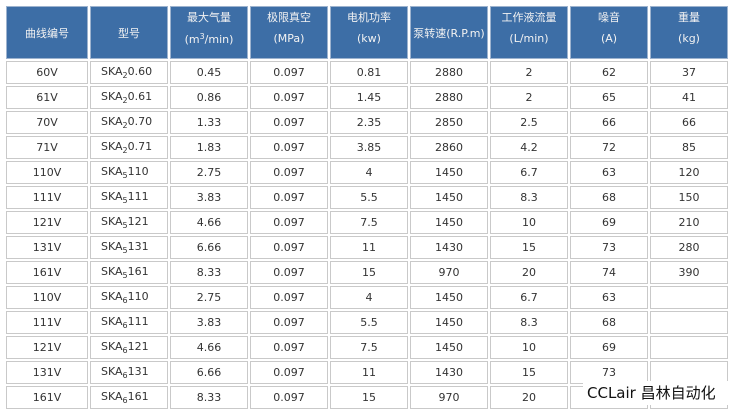 This screenshot has height=415, width=751. Describe the element at coordinates (609, 72) in the screenshot. I see `cell: 62` at that location.